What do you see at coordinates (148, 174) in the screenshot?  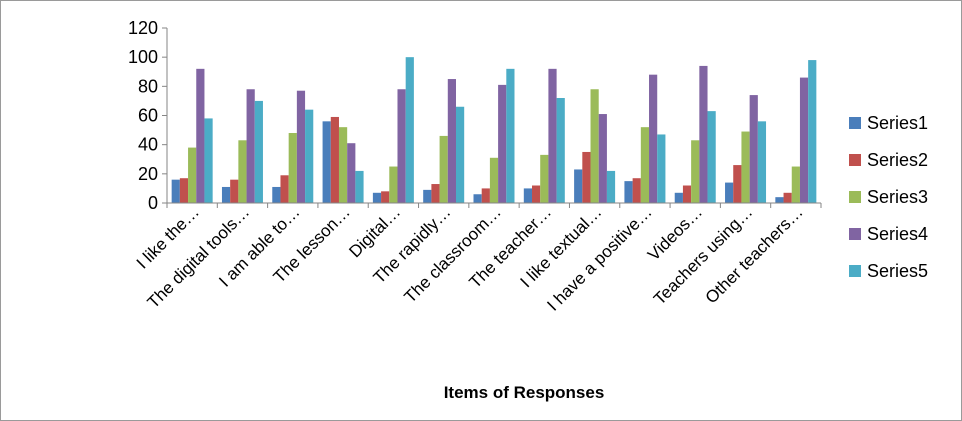 I see `y-tick-label: 20` at bounding box center [148, 174].